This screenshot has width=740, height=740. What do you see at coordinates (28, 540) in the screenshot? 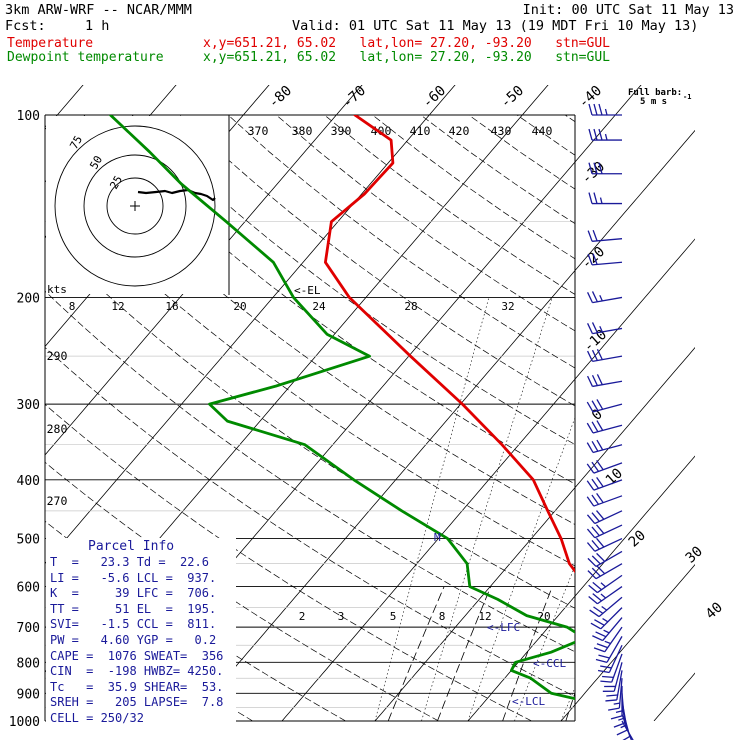
I see `pressure-tick-label: 500` at bounding box center [28, 540].